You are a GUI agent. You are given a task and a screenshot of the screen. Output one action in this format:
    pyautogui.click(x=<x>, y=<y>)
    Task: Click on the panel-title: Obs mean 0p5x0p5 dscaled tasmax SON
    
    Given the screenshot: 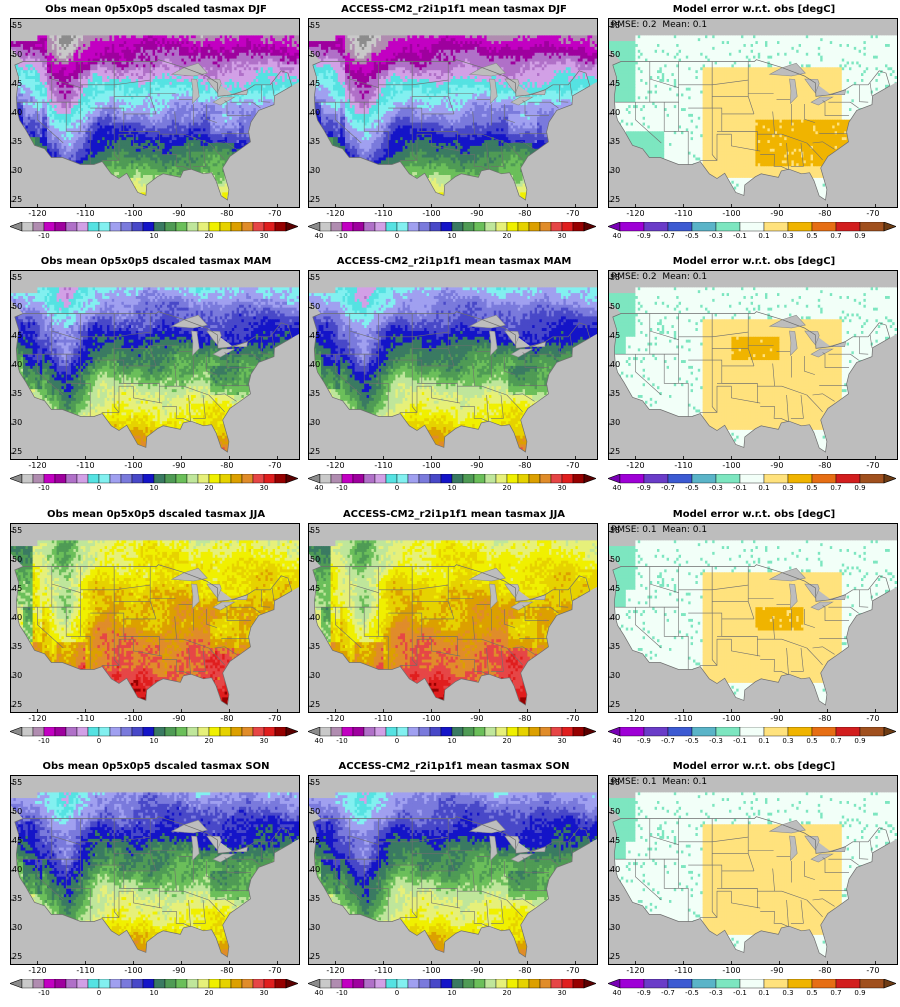 What is the action you would take?
    pyautogui.click(x=156, y=766)
    